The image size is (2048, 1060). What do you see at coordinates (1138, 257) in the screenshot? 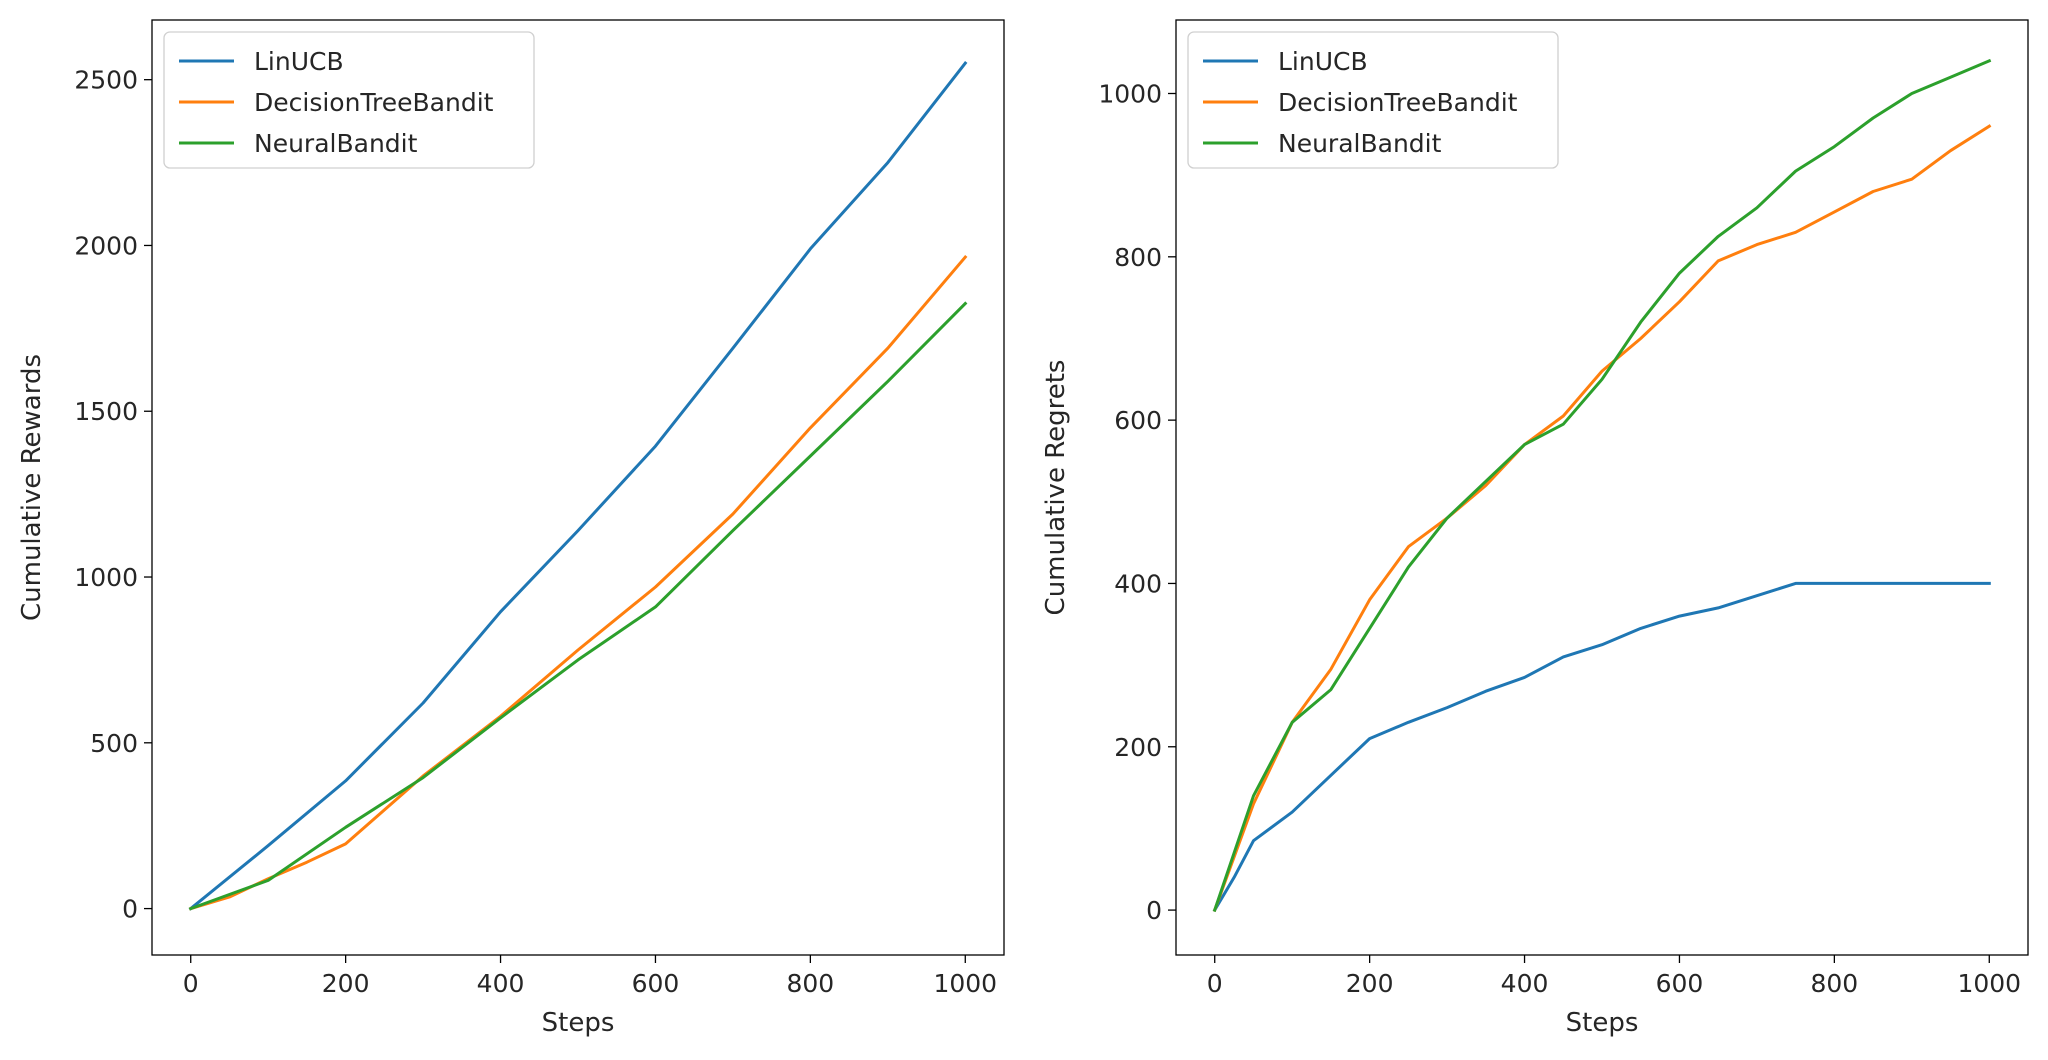
I see `y-tick-label: 800` at bounding box center [1138, 257].